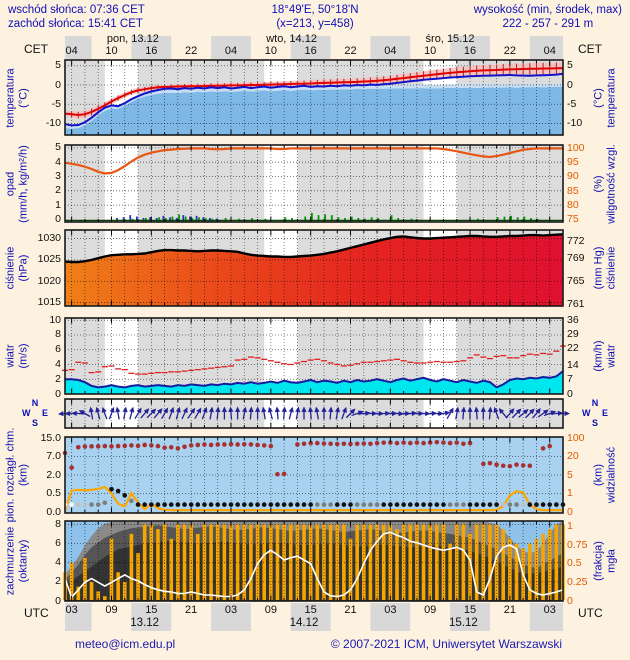 Image resolution: width=630 pixels, height=660 pixels. I want to click on humidity-ytick-right: 85, so click(573, 190).